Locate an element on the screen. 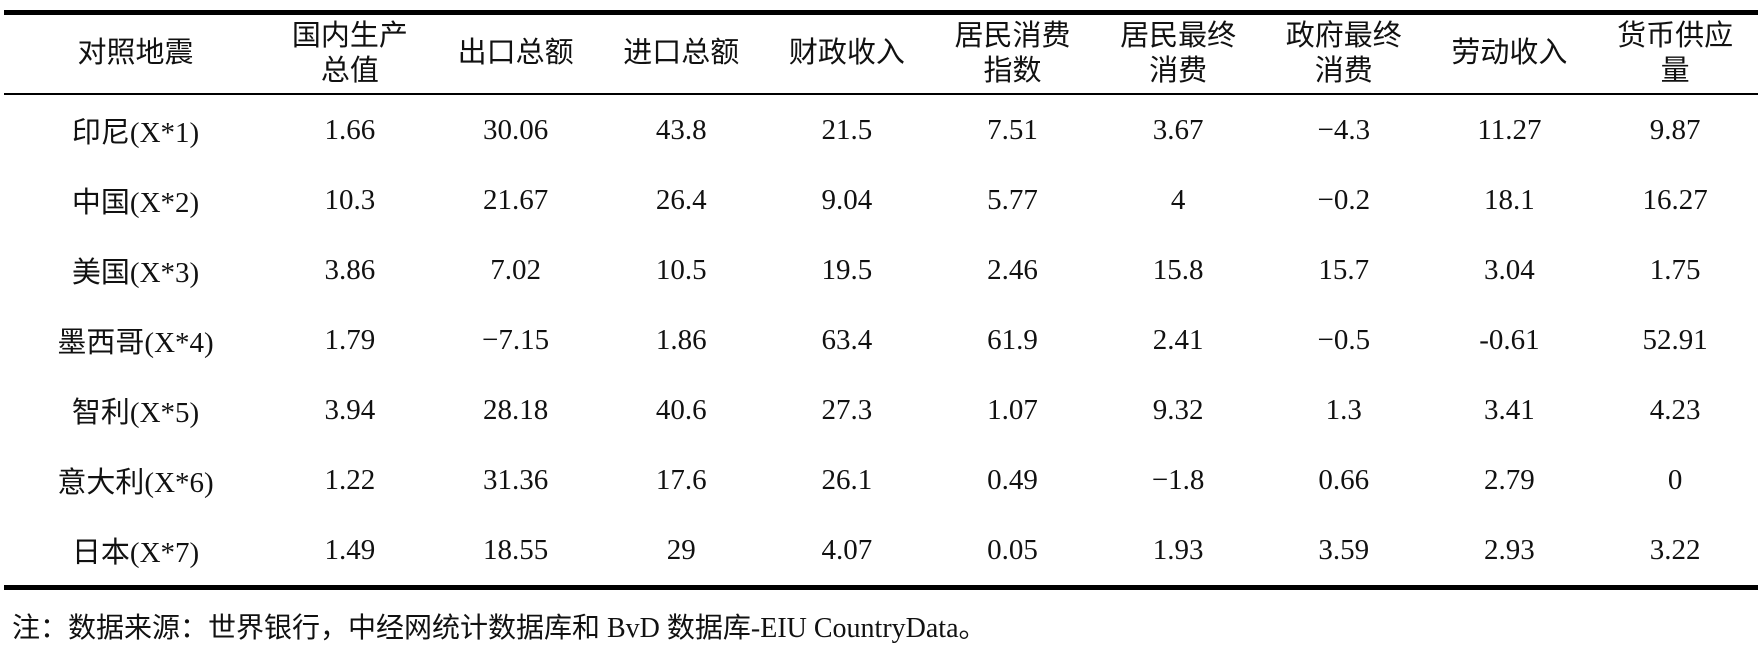 The image size is (1762, 652). row-label: 美国(X*3) is located at coordinates (135, 273).